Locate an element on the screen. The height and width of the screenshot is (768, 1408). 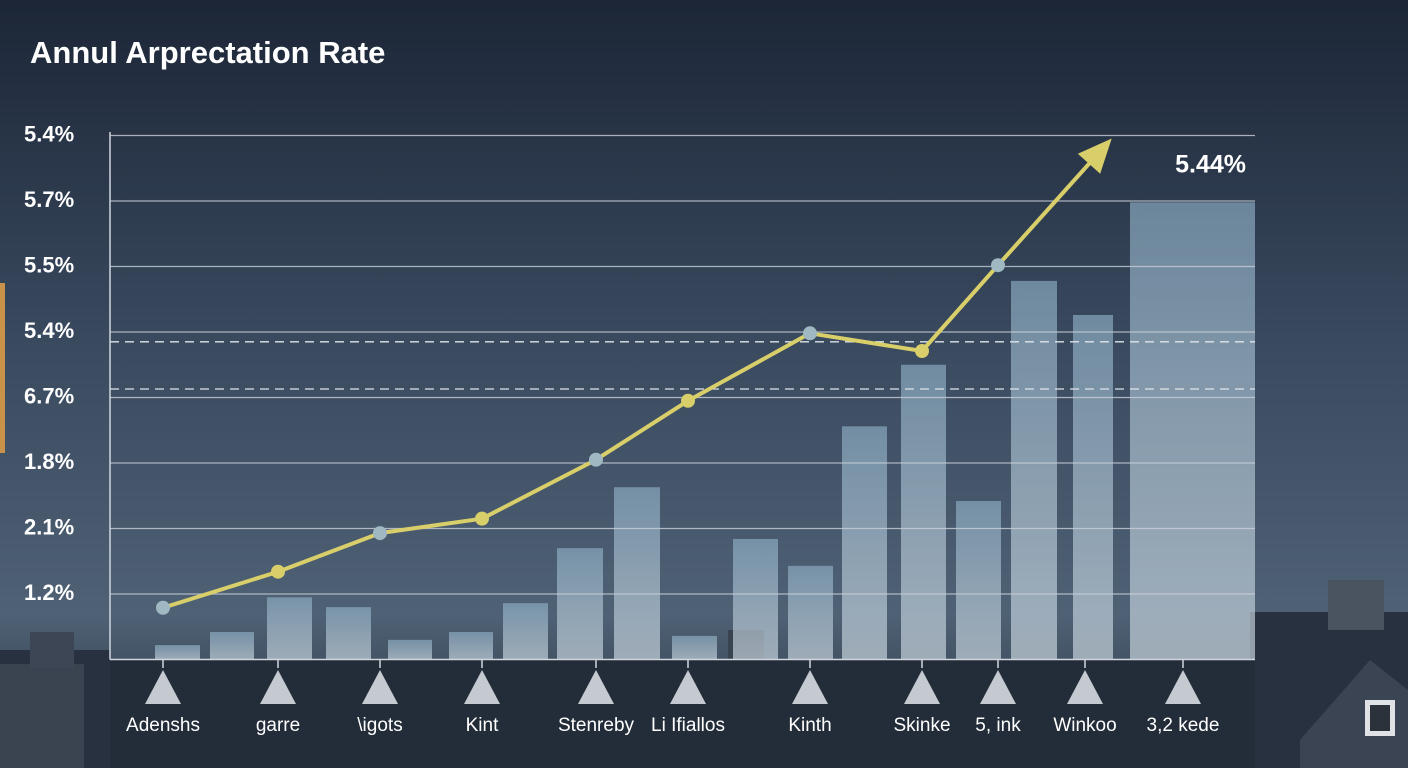
x-tick-label: \igots is located at coordinates (379, 725).